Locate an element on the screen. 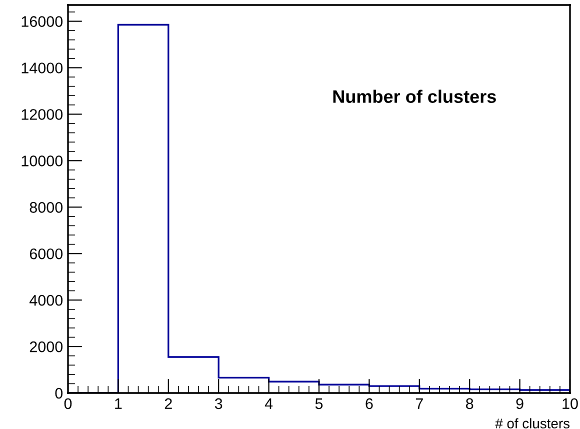 The height and width of the screenshot is (429, 580). y-tick-label: 14000 is located at coordinates (42, 68).